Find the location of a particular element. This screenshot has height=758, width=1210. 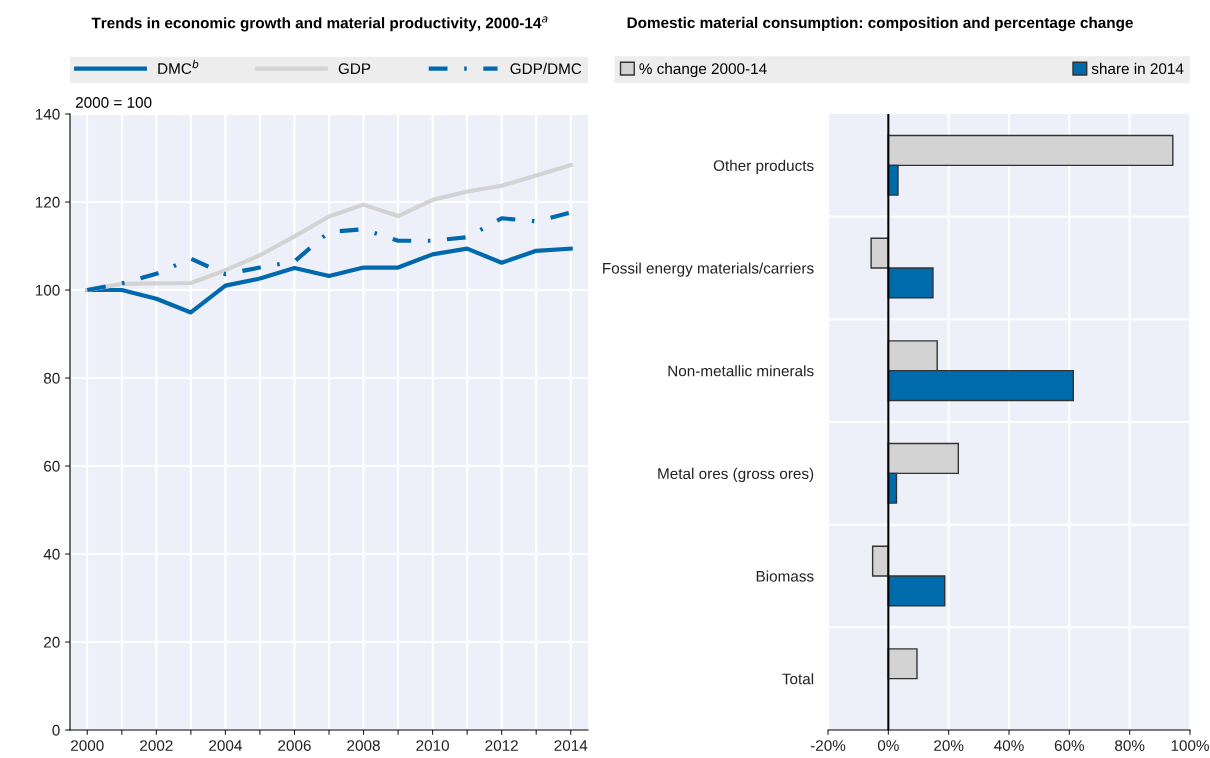

y-tick-label: Total is located at coordinates (798, 679).